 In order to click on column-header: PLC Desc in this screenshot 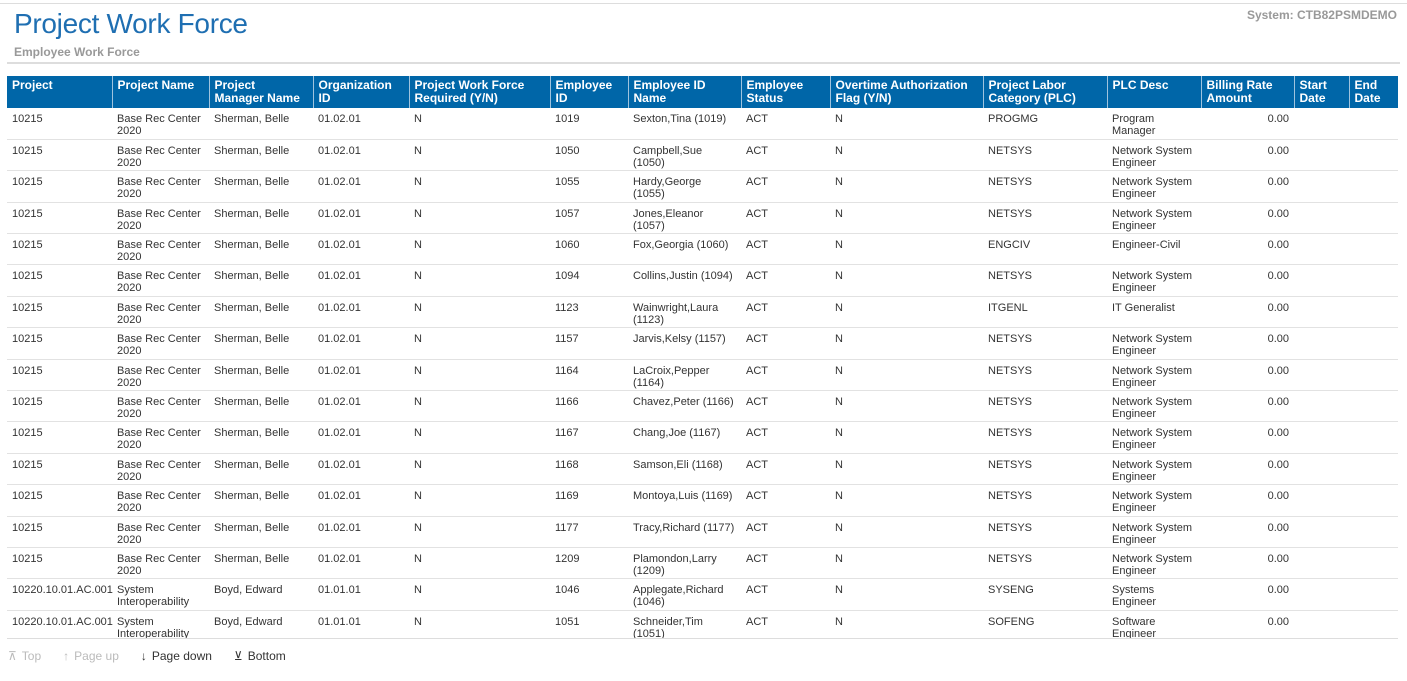, I will do `click(1154, 92)`.